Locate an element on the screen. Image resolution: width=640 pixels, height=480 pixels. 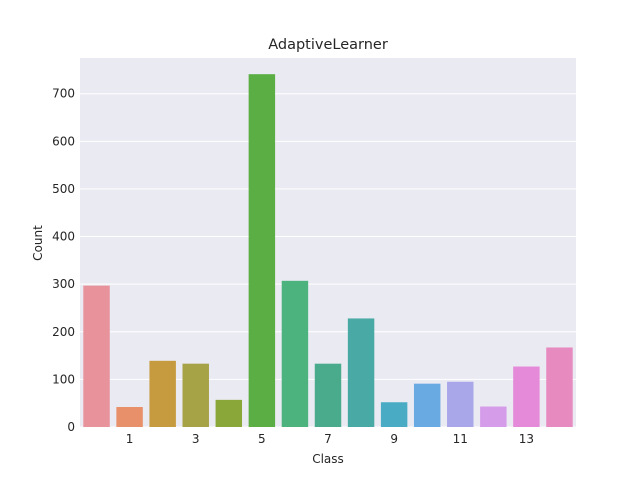
y-tick-label: 700 is located at coordinates (63, 94).